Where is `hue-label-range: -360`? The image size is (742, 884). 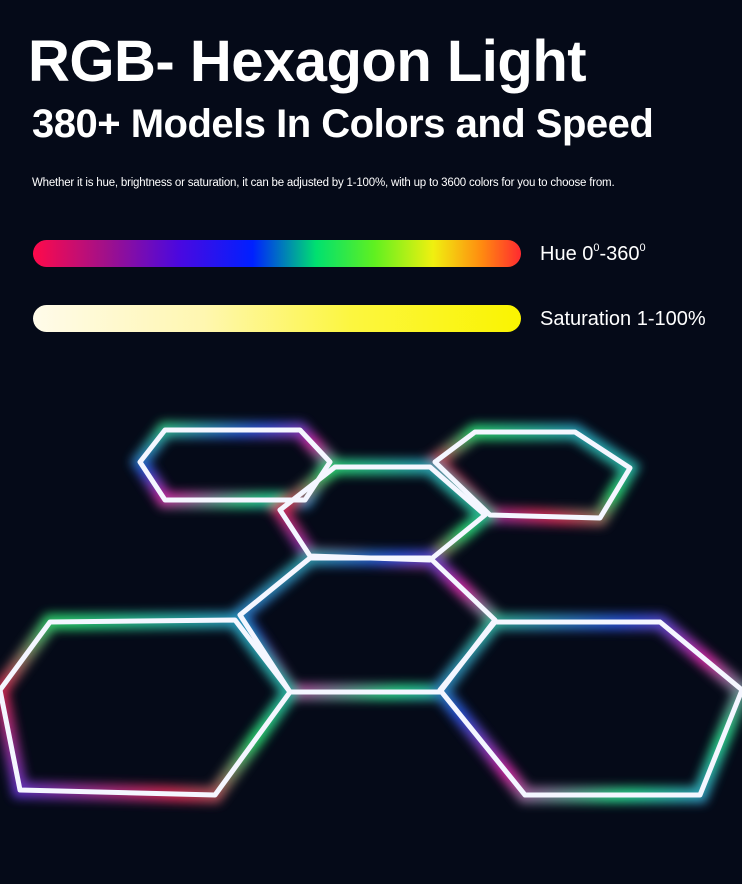
hue-label-range: -360 is located at coordinates (619, 254).